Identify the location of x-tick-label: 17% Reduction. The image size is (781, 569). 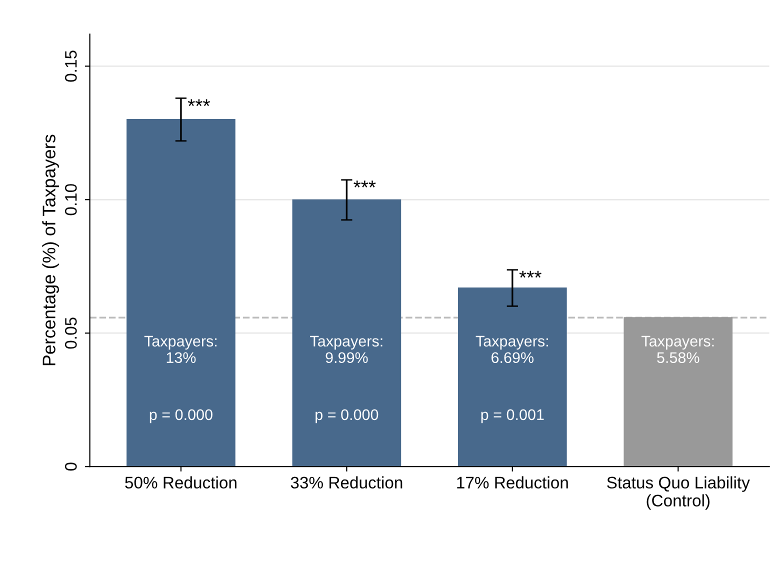
(512, 482).